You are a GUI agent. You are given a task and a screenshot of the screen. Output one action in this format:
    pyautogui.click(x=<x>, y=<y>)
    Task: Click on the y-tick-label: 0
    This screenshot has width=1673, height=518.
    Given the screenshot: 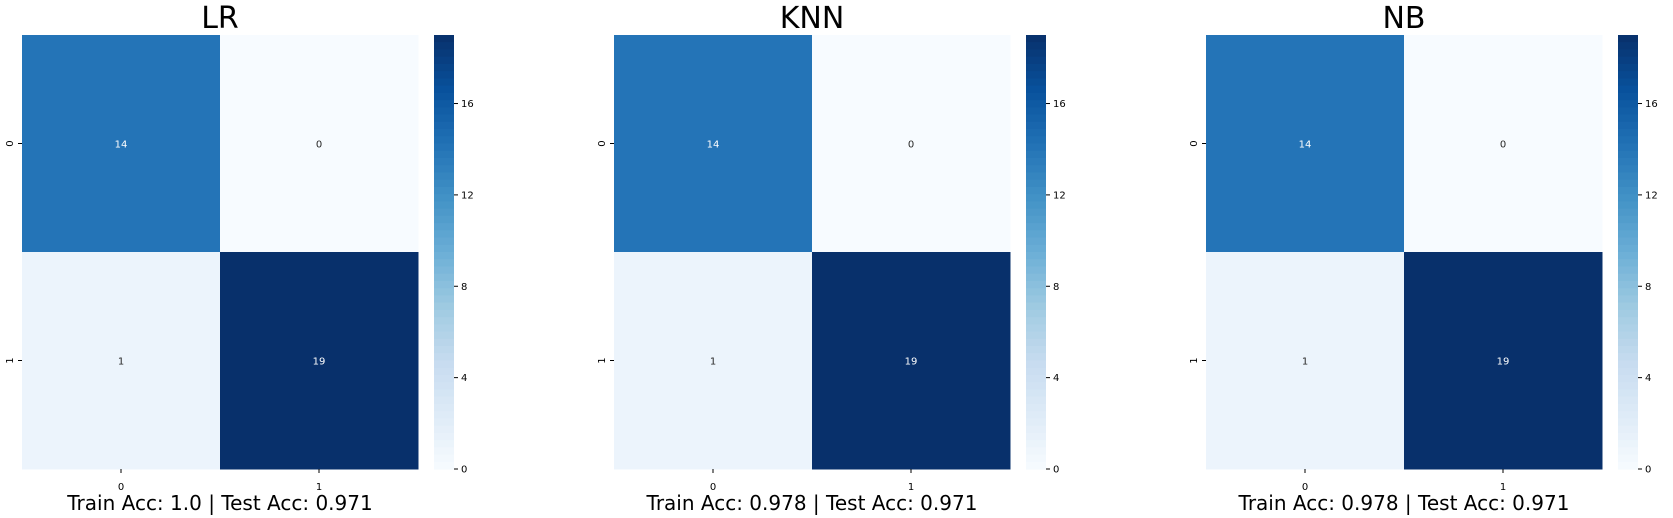 What is the action you would take?
    pyautogui.click(x=10, y=143)
    